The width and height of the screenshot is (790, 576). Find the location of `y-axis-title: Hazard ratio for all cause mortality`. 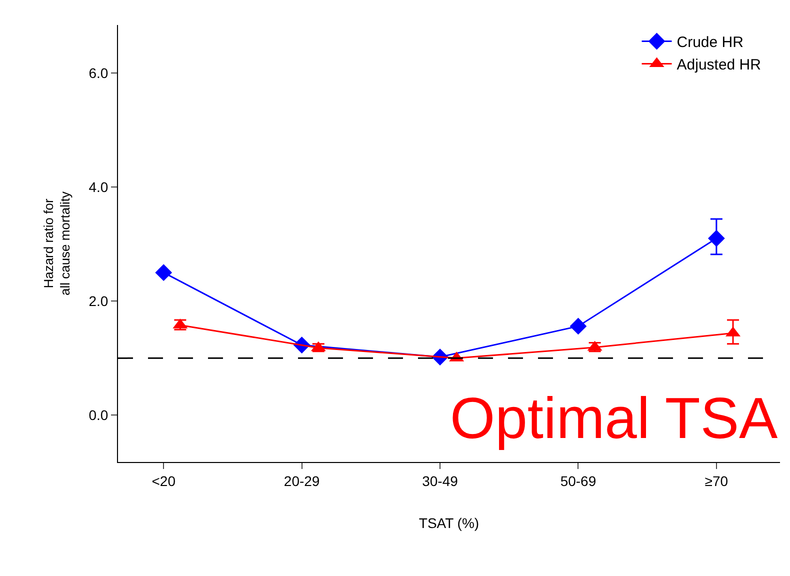

y-axis-title: Hazard ratio for all cause mortality is located at coordinates (56, 243).